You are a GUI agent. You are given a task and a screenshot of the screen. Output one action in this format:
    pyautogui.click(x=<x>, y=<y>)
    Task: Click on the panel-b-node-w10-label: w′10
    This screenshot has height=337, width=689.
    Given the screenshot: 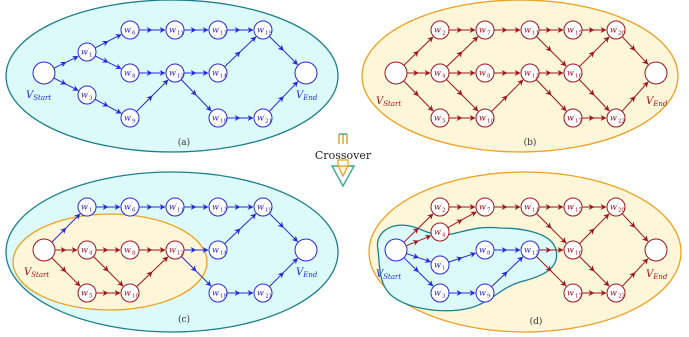 What is the action you would take?
    pyautogui.click(x=486, y=119)
    